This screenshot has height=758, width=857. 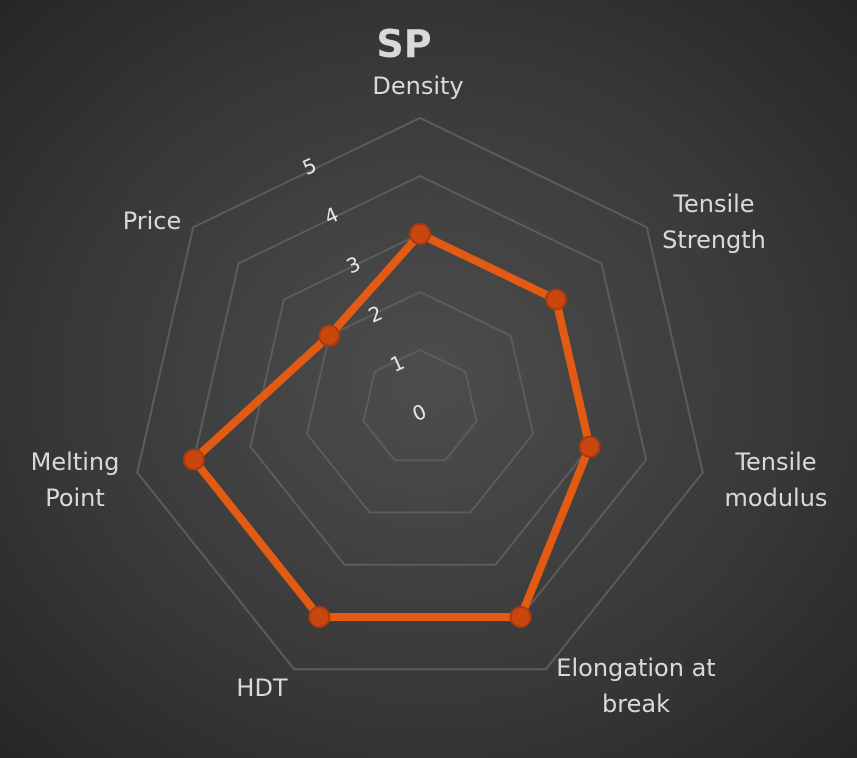 I want to click on category-label: HDT, so click(x=262, y=688).